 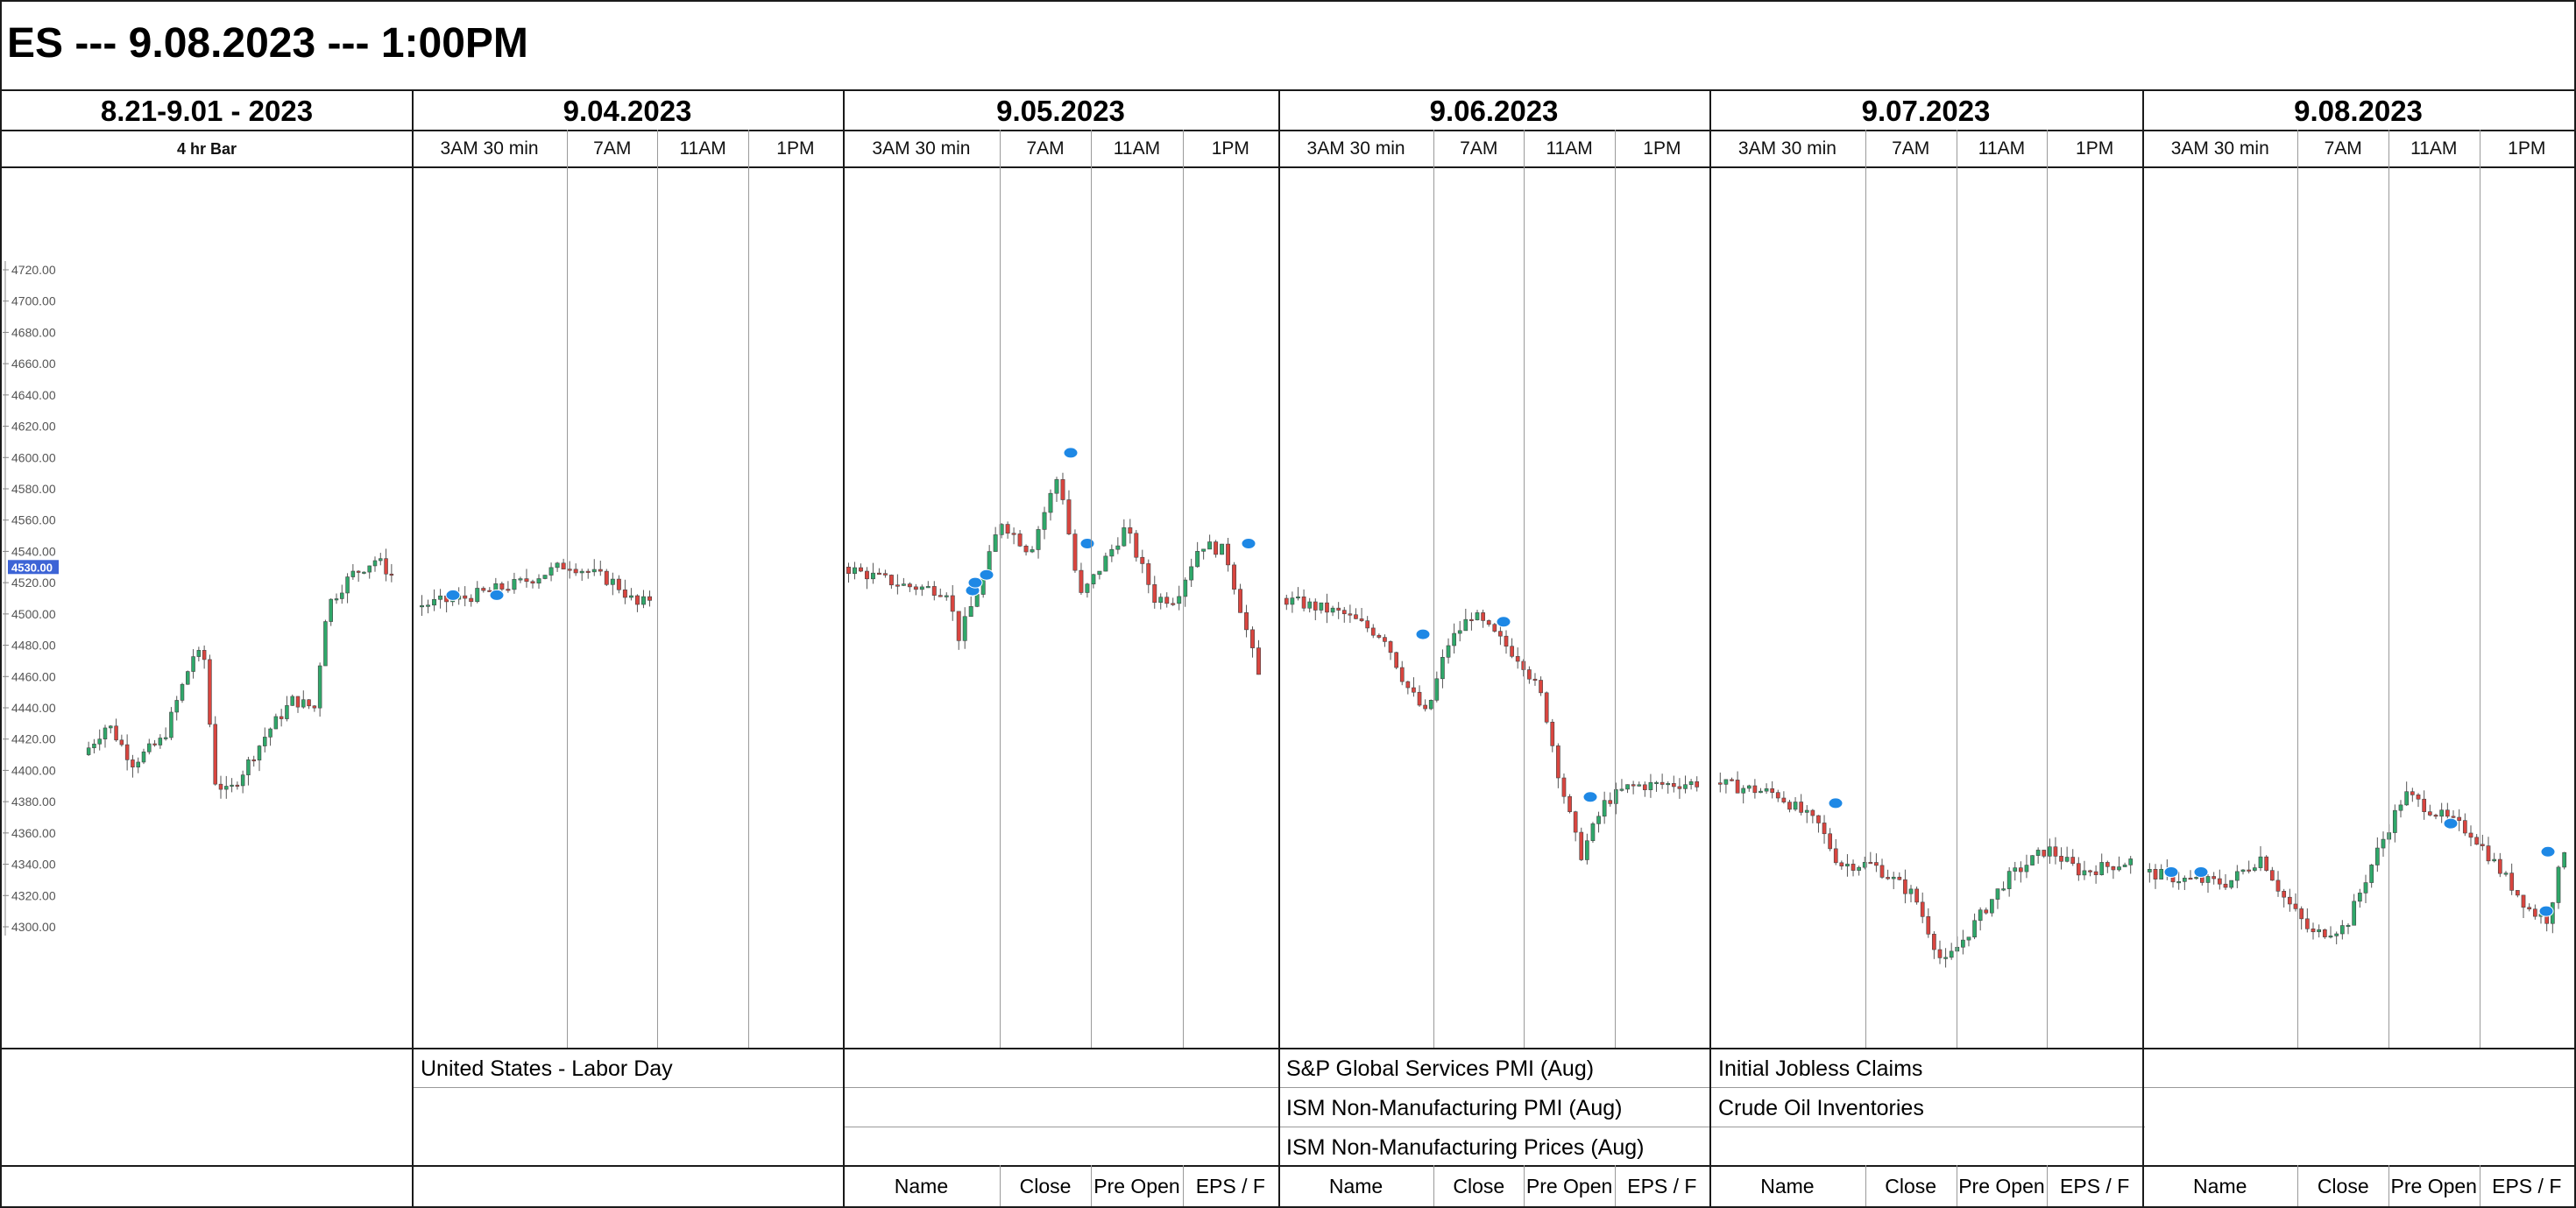 I want to click on time-subheader: 11AM, so click(x=1137, y=148).